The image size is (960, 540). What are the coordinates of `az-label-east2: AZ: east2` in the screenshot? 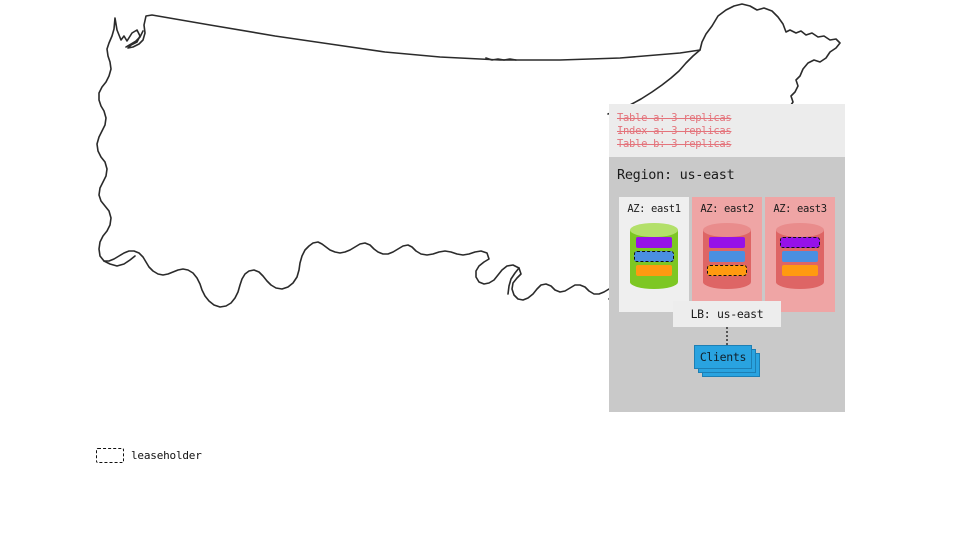 It's located at (727, 209).